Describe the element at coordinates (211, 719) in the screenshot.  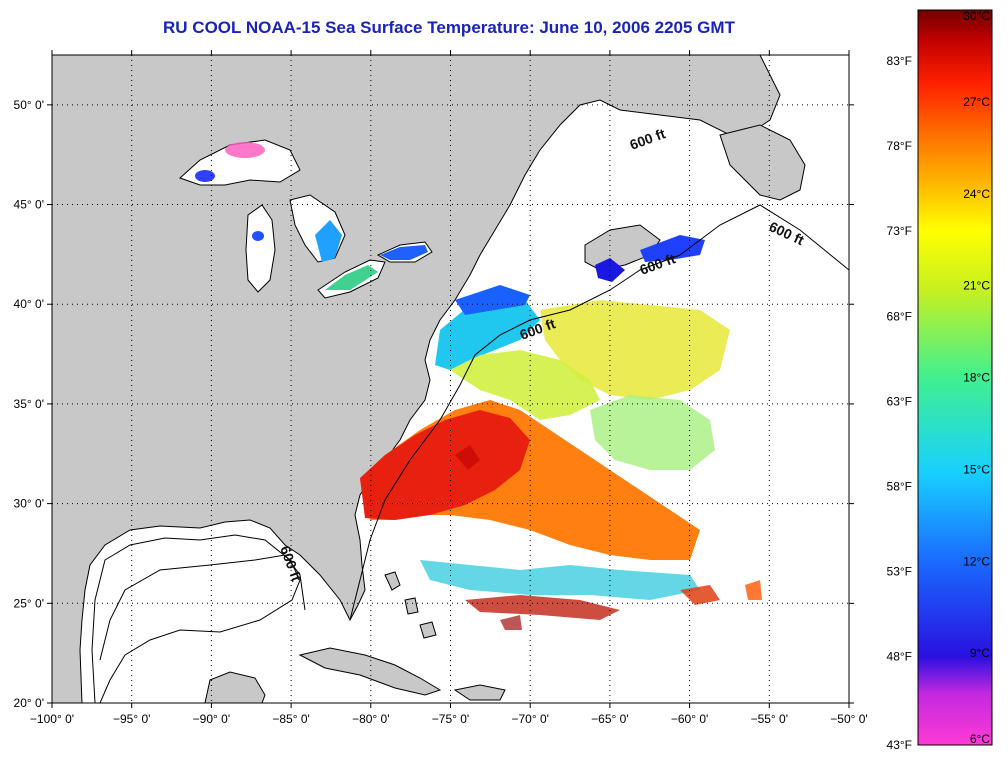
I see `lon-tick-label: −90° 0'` at that location.